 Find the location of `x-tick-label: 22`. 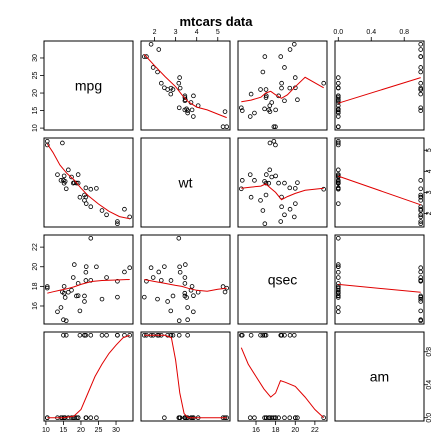

x-tick-label: 22 is located at coordinates (315, 429).